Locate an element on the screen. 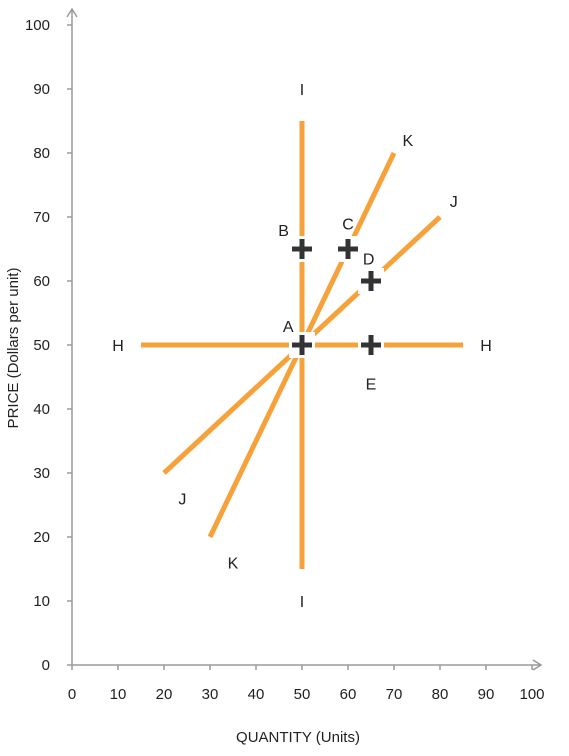 The image size is (569, 756). point-a-label: A is located at coordinates (288, 327).